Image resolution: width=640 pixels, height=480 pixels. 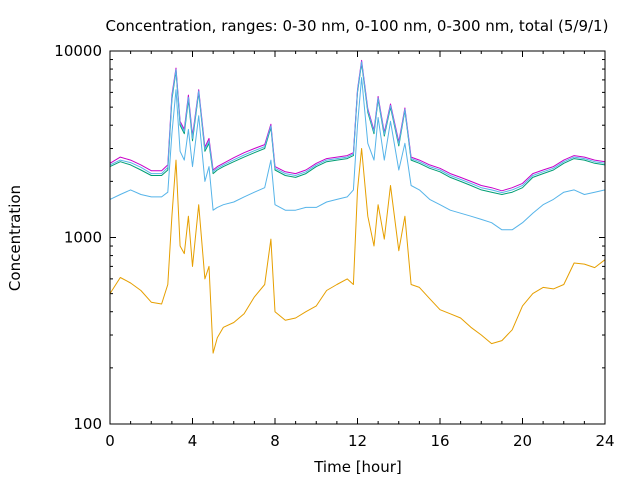 What do you see at coordinates (87, 424) in the screenshot?
I see `y-tick-label: 100` at bounding box center [87, 424].